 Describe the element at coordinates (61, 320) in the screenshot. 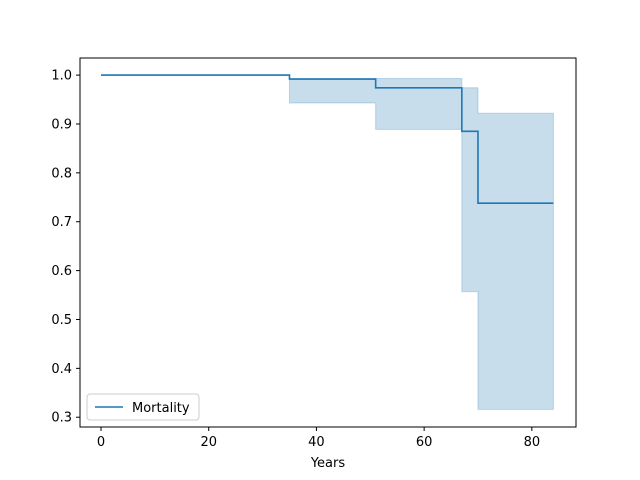

I see `y-tick-label: 0.5` at that location.